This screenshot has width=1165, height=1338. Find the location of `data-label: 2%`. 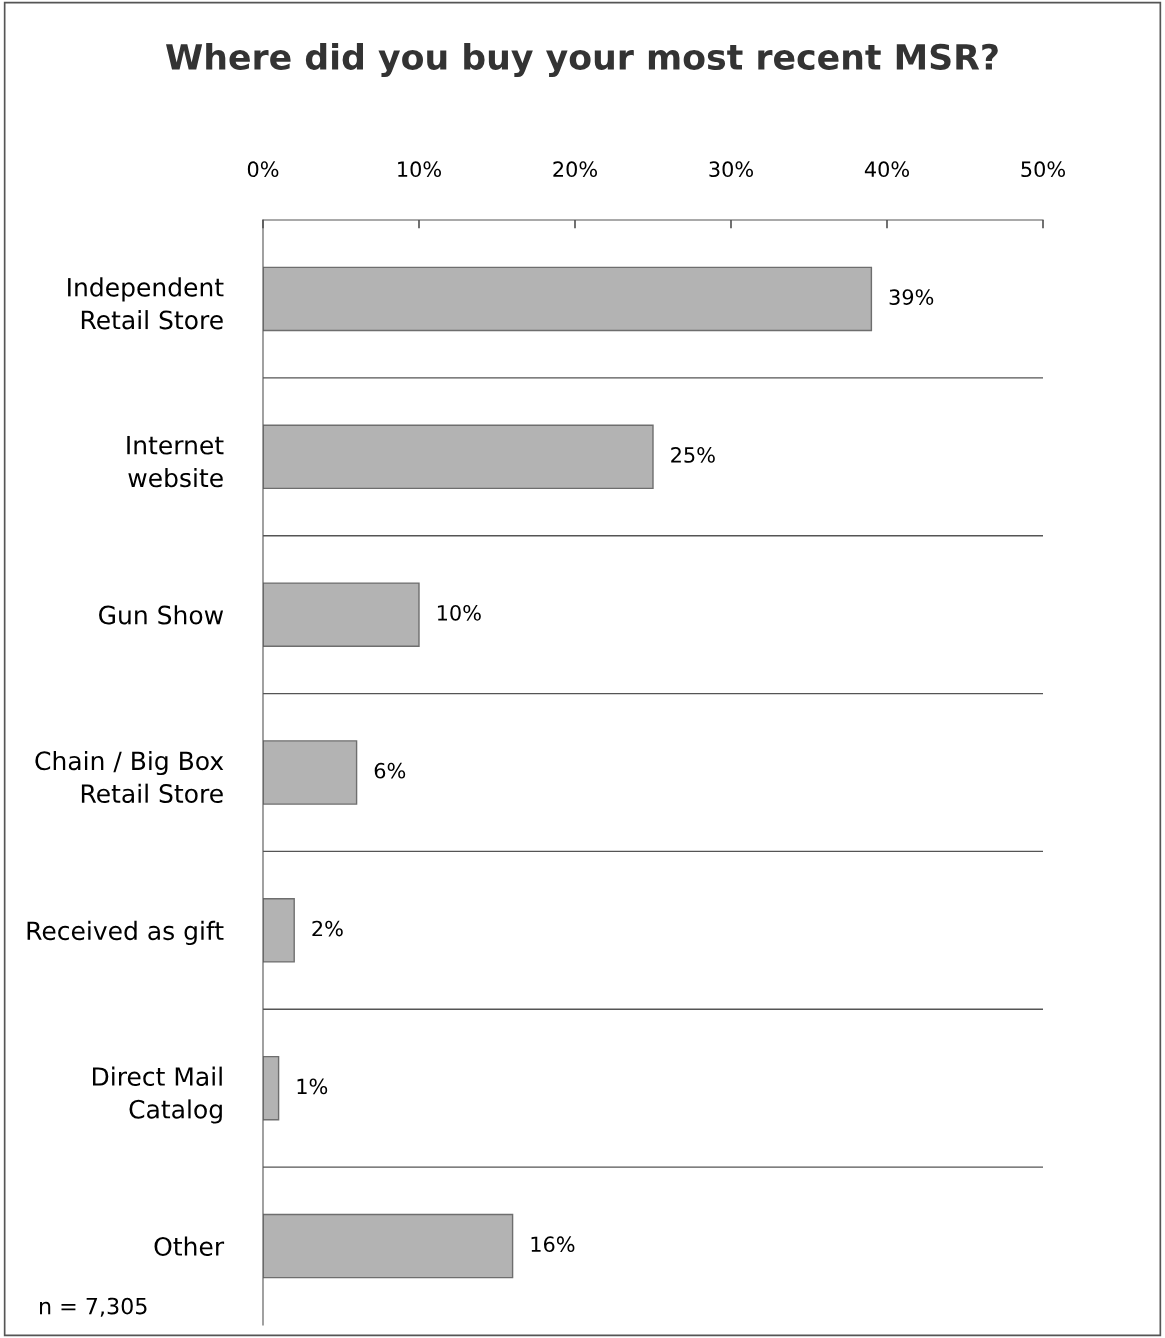

data-label: 2% is located at coordinates (327, 928).